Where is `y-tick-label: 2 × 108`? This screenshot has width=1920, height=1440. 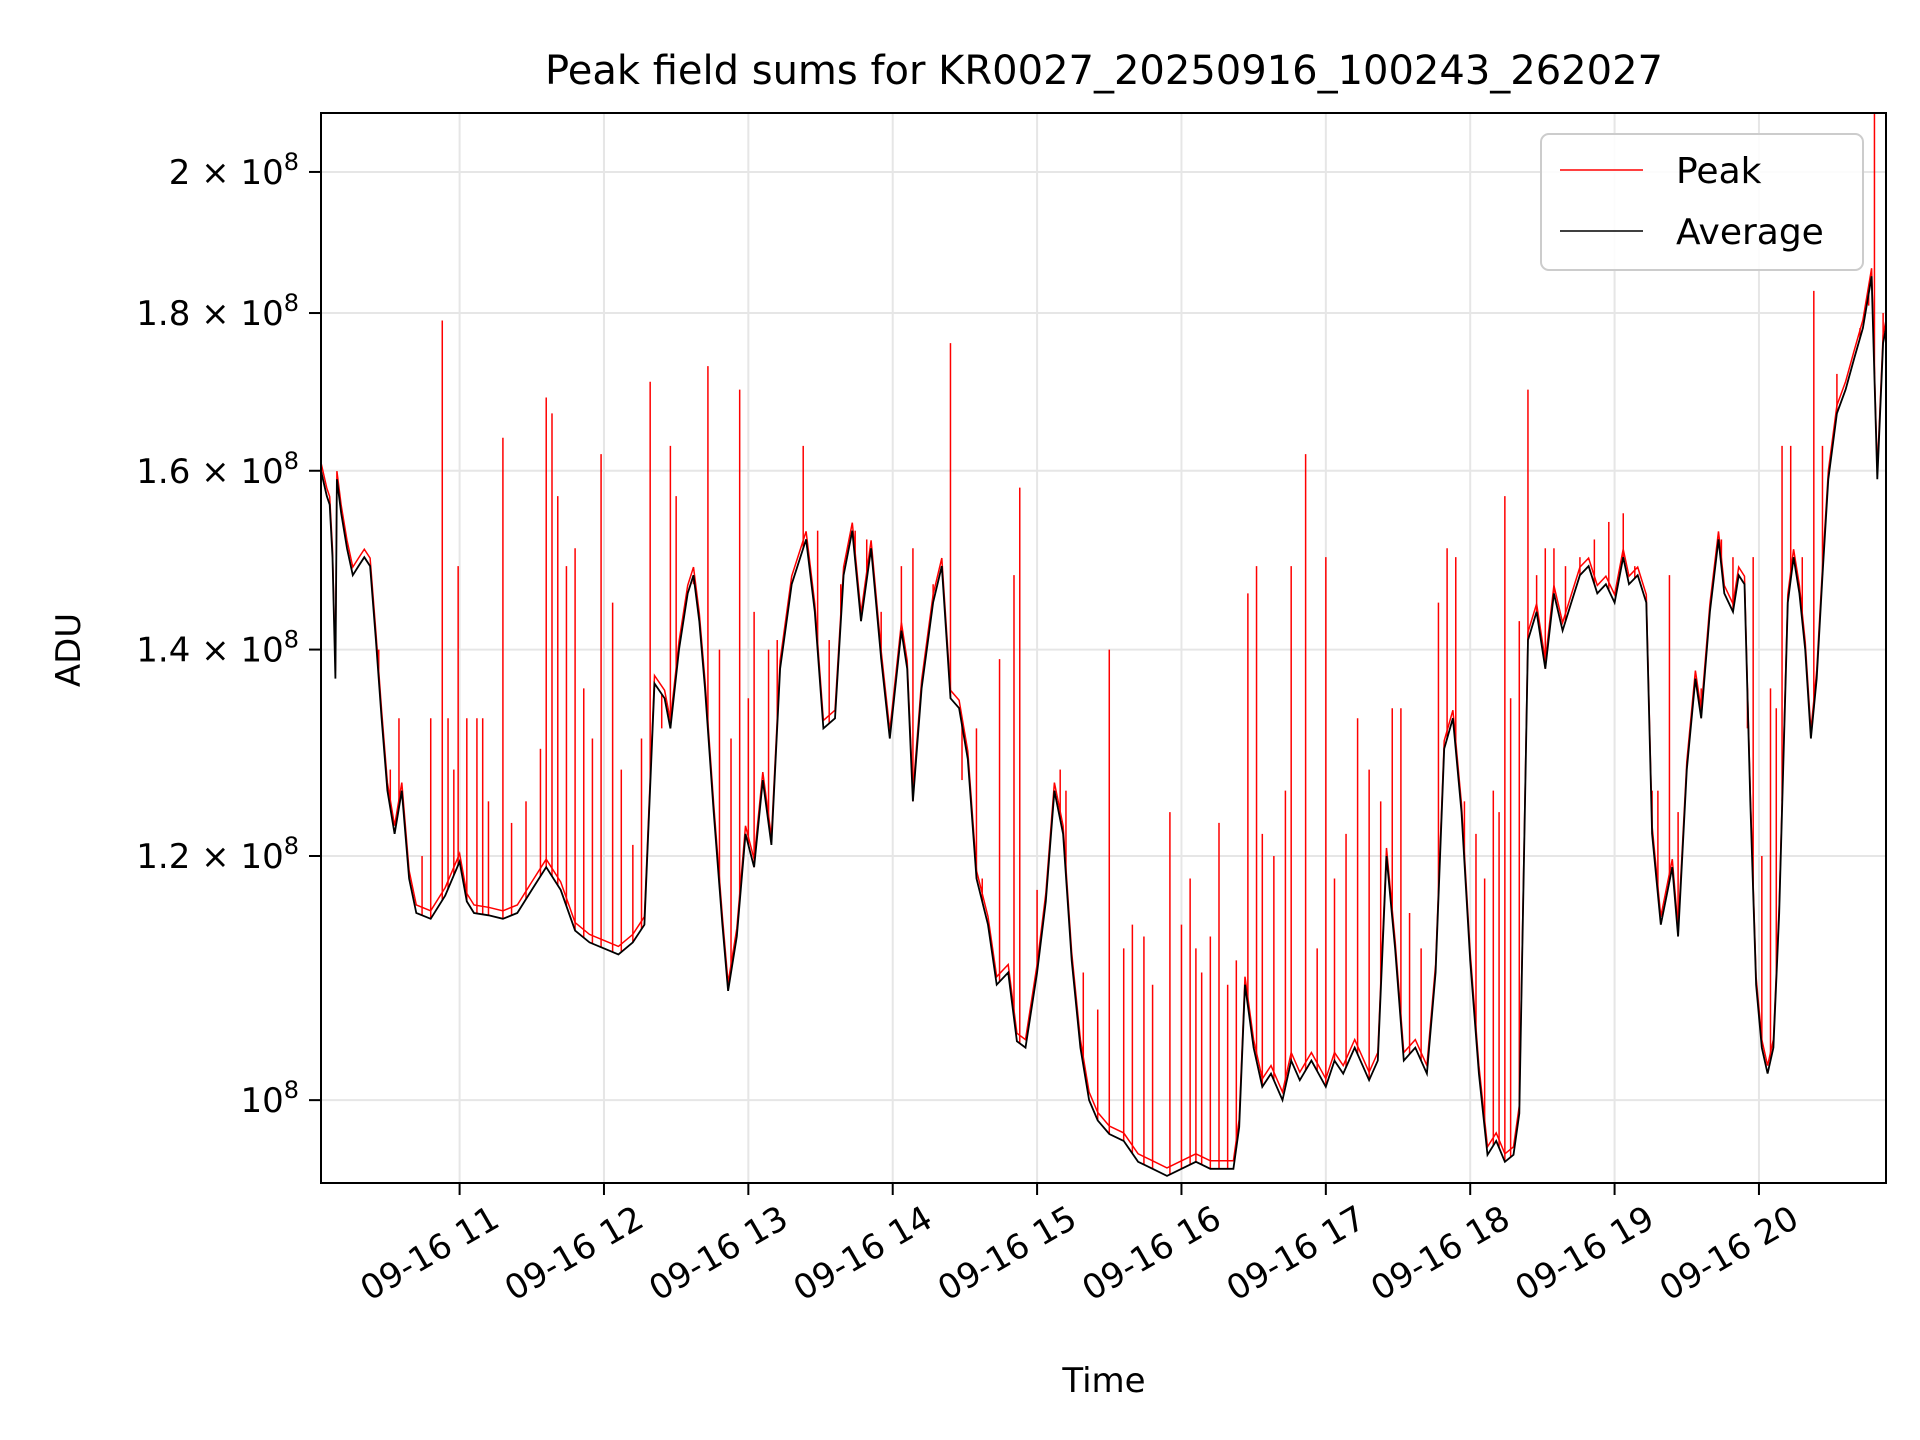 y-tick-label: 2 × 108 is located at coordinates (234, 170).